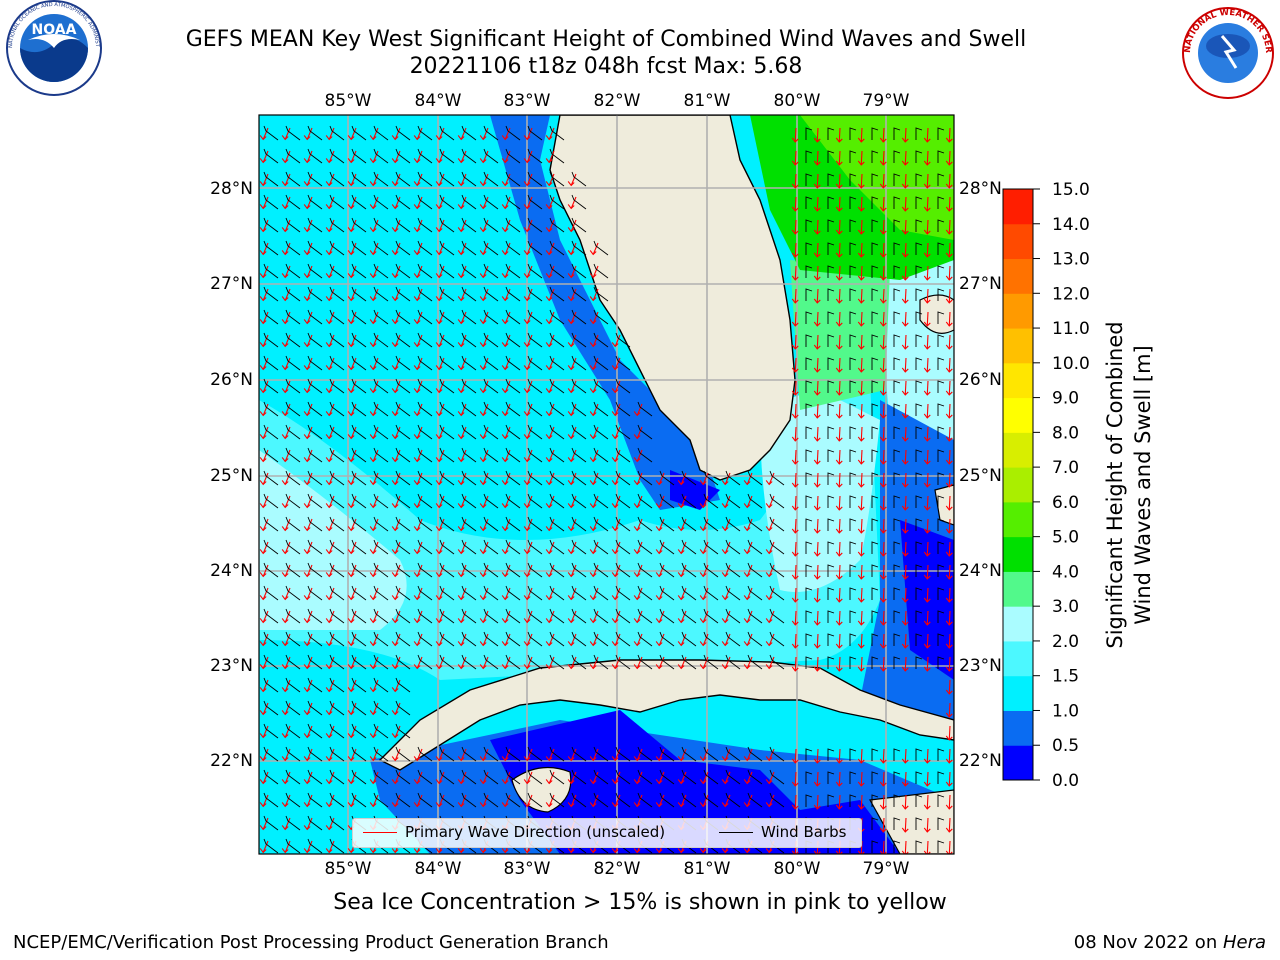 Image resolution: width=1280 pixels, height=960 pixels. I want to click on land-south-east, so click(911, 821).